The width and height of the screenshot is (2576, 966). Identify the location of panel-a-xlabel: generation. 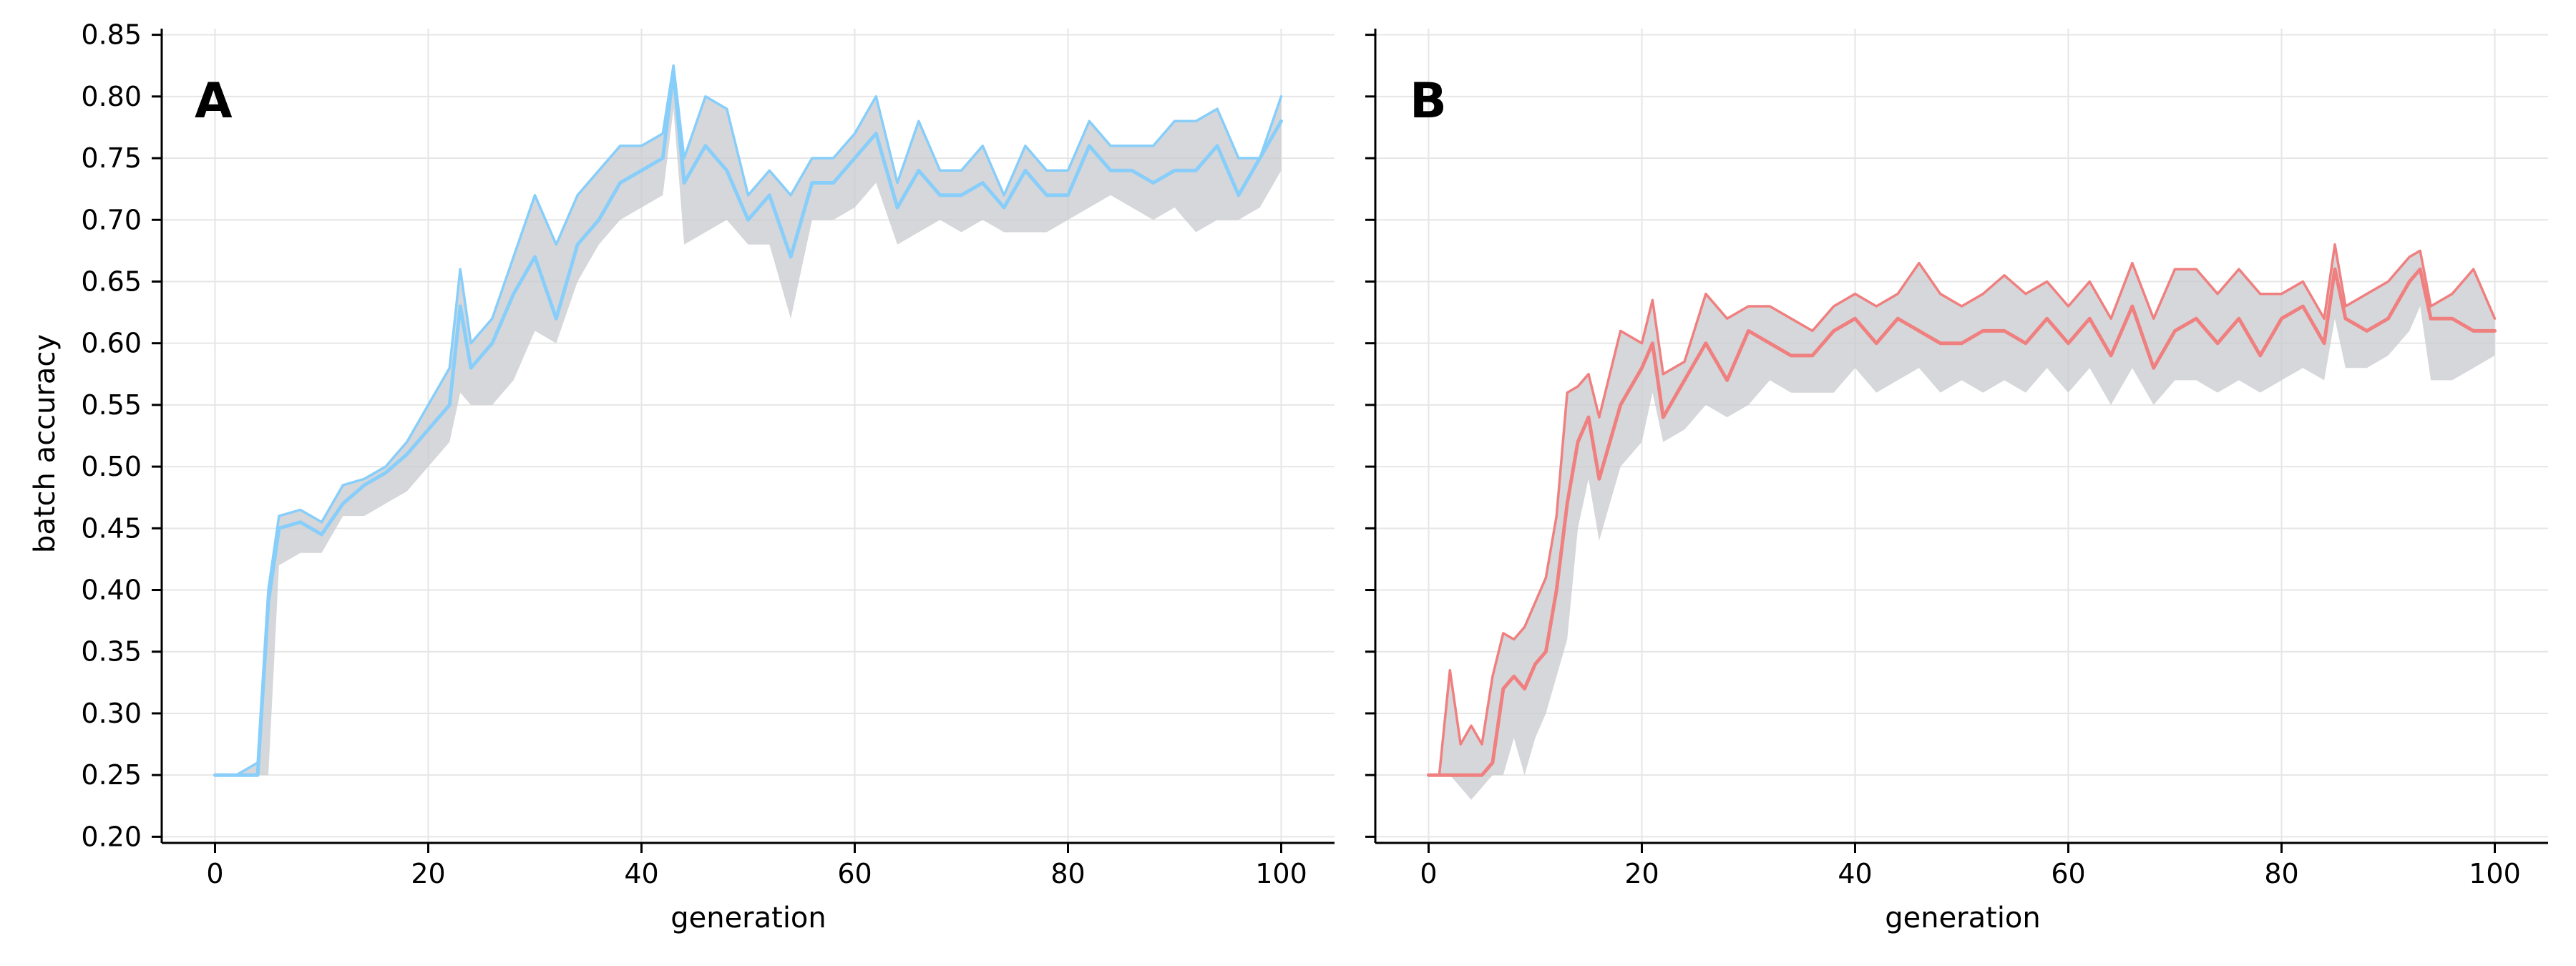
(748, 918).